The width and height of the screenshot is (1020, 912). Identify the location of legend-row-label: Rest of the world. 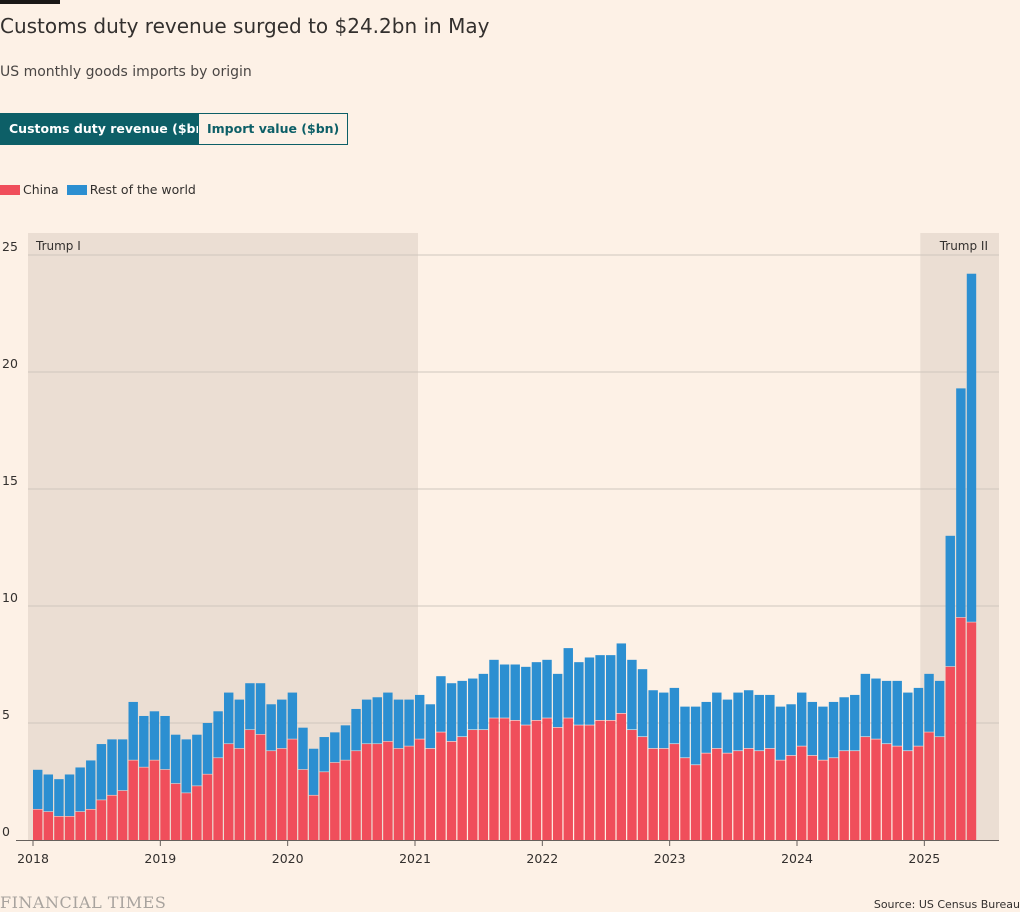
(142, 189).